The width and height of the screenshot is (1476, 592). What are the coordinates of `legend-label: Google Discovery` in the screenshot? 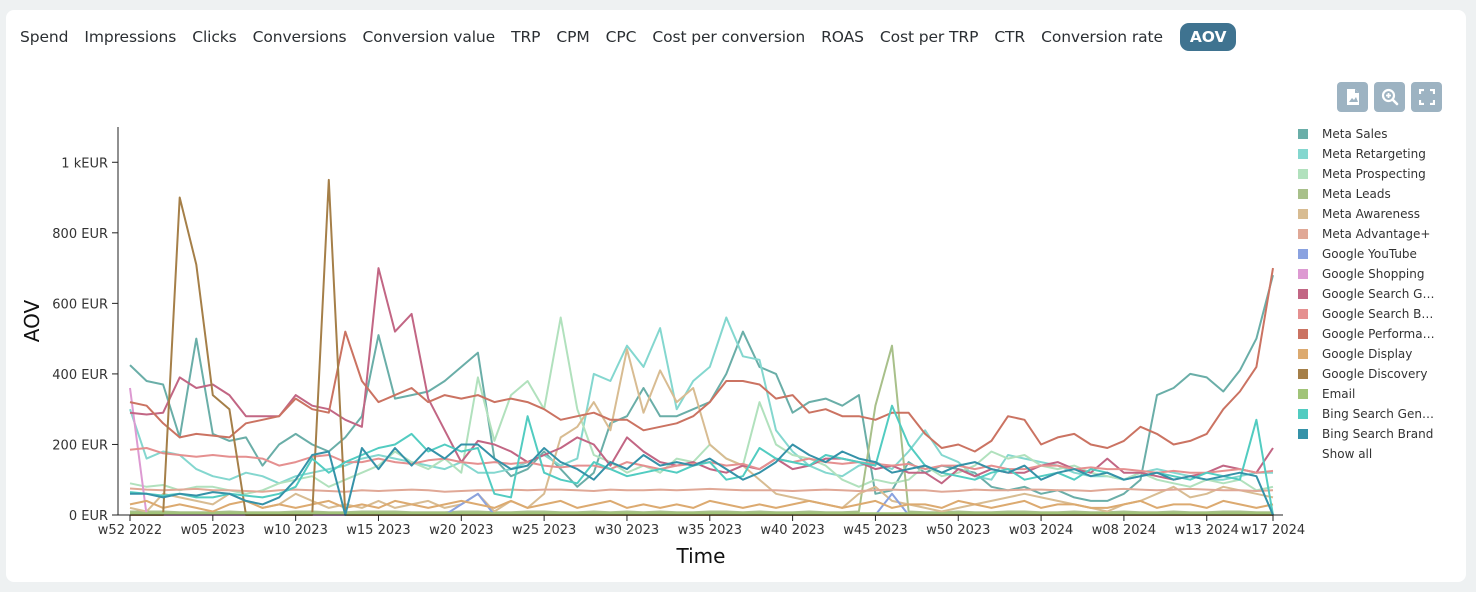 It's located at (1375, 374).